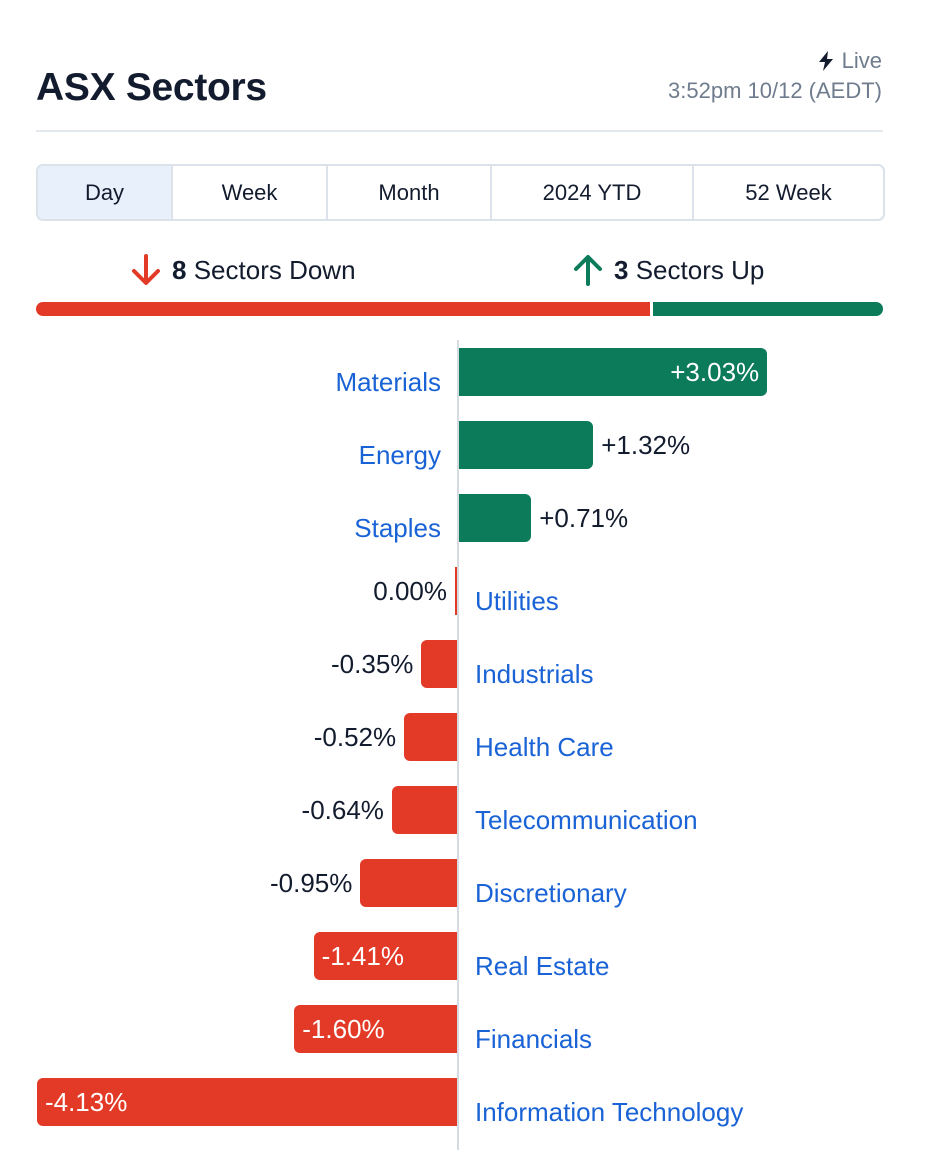  What do you see at coordinates (456, 591) in the screenshot?
I see `bar-utilities` at bounding box center [456, 591].